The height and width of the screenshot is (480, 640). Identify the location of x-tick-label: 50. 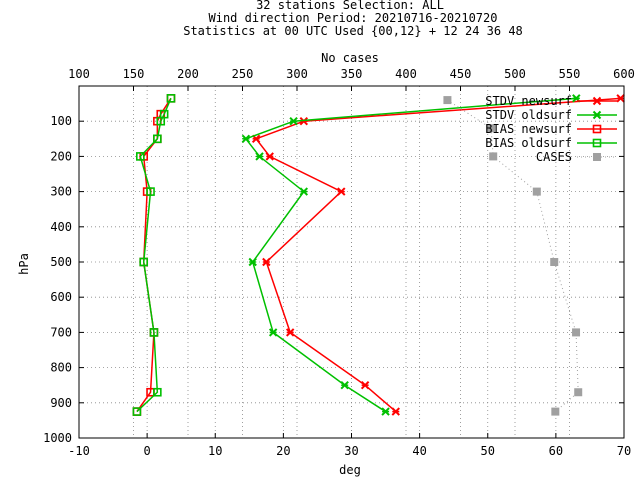
(488, 451).